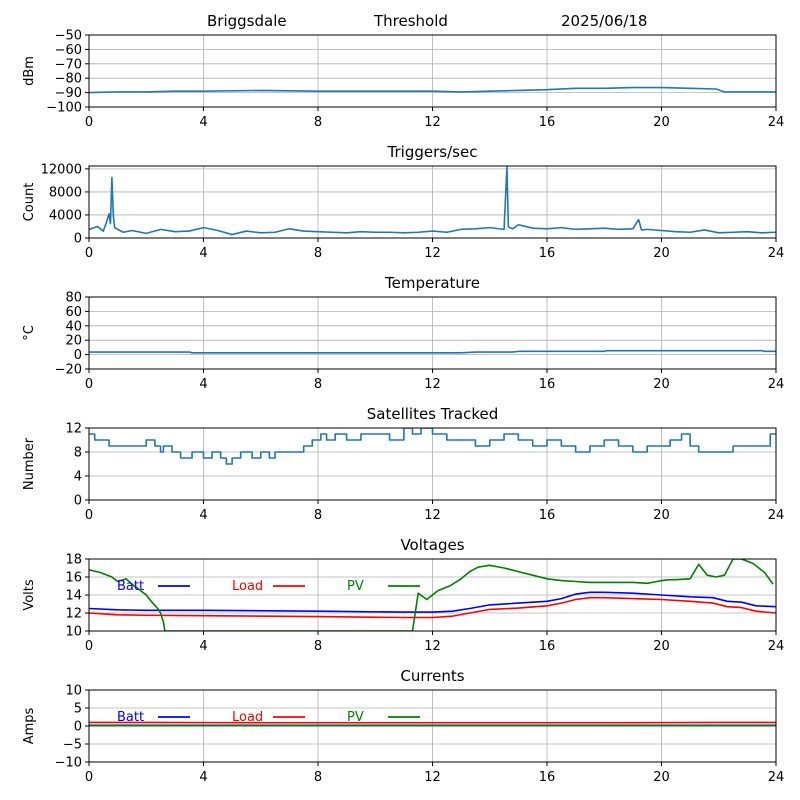 This screenshot has height=800, width=800. What do you see at coordinates (68, 79) in the screenshot?
I see `y-tick-label: −80` at bounding box center [68, 79].